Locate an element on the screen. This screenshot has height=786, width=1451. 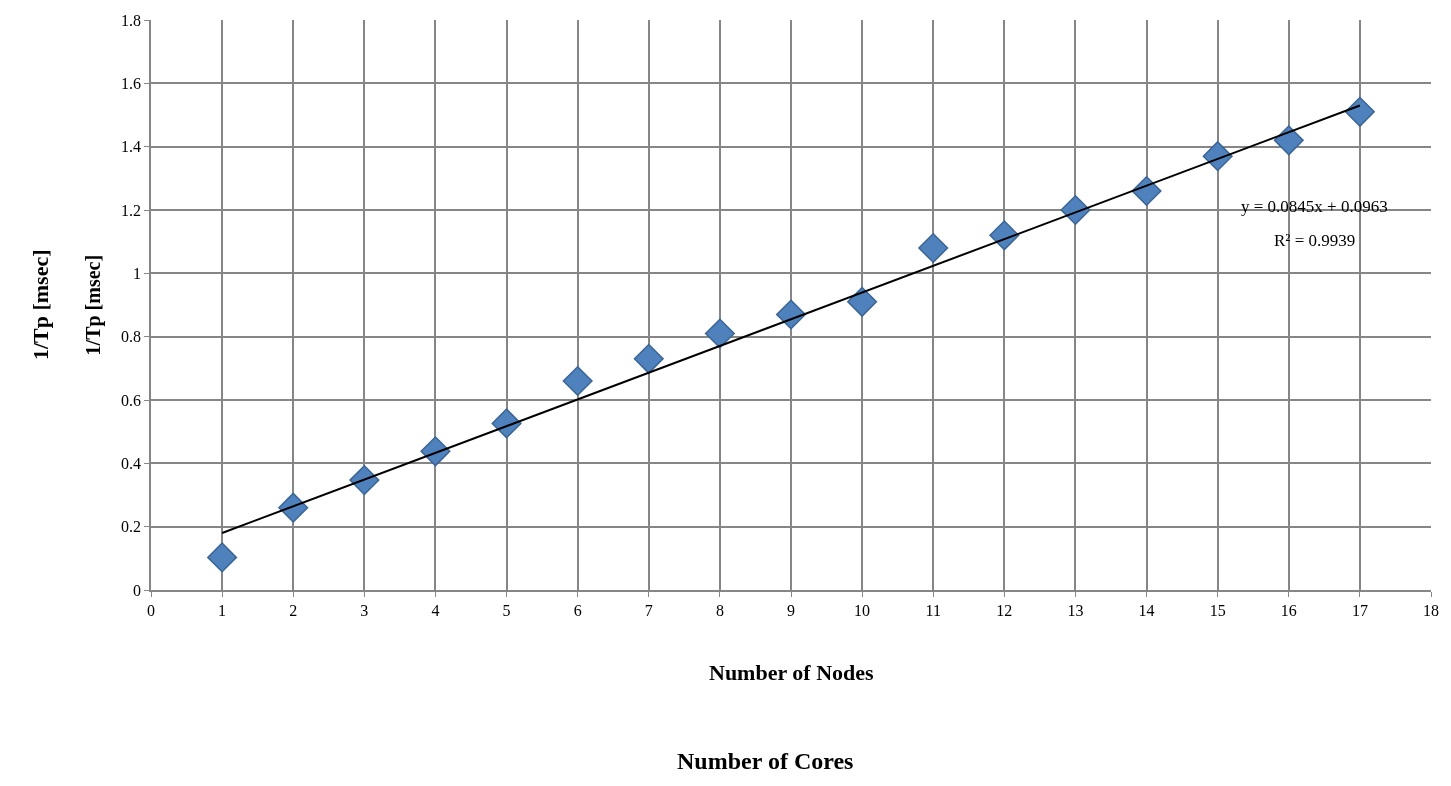
x-tick-label: 5 is located at coordinates (506, 610).